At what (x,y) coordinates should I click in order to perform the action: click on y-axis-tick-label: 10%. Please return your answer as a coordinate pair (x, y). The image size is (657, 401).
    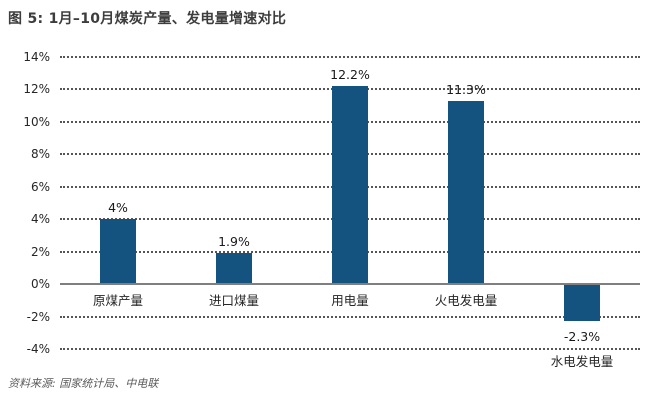
    Looking at the image, I should click on (36, 121).